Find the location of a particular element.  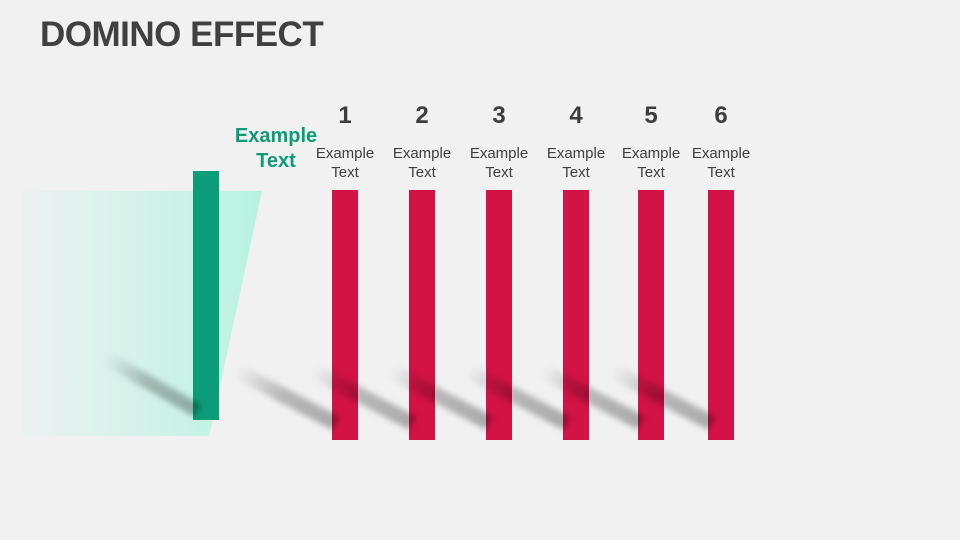

domino-number: 6 is located at coordinates (721, 115).